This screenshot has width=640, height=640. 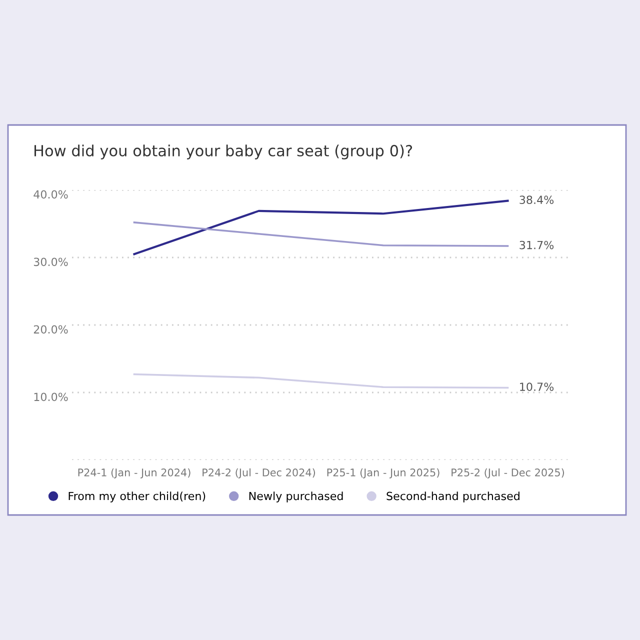 What do you see at coordinates (51, 397) in the screenshot?
I see `y-tick-label: 10.0%` at bounding box center [51, 397].